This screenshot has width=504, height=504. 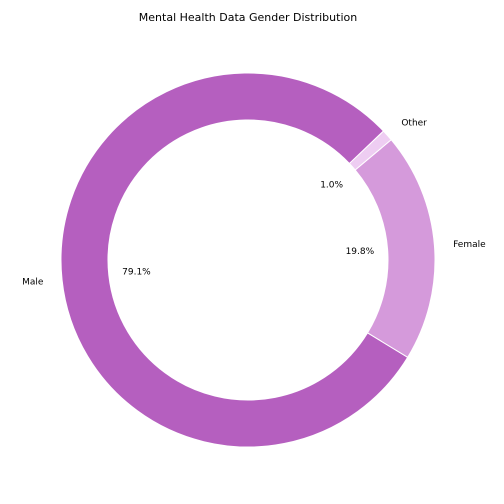 What do you see at coordinates (360, 252) in the screenshot?
I see `slice-percent-female: 19.8%` at bounding box center [360, 252].